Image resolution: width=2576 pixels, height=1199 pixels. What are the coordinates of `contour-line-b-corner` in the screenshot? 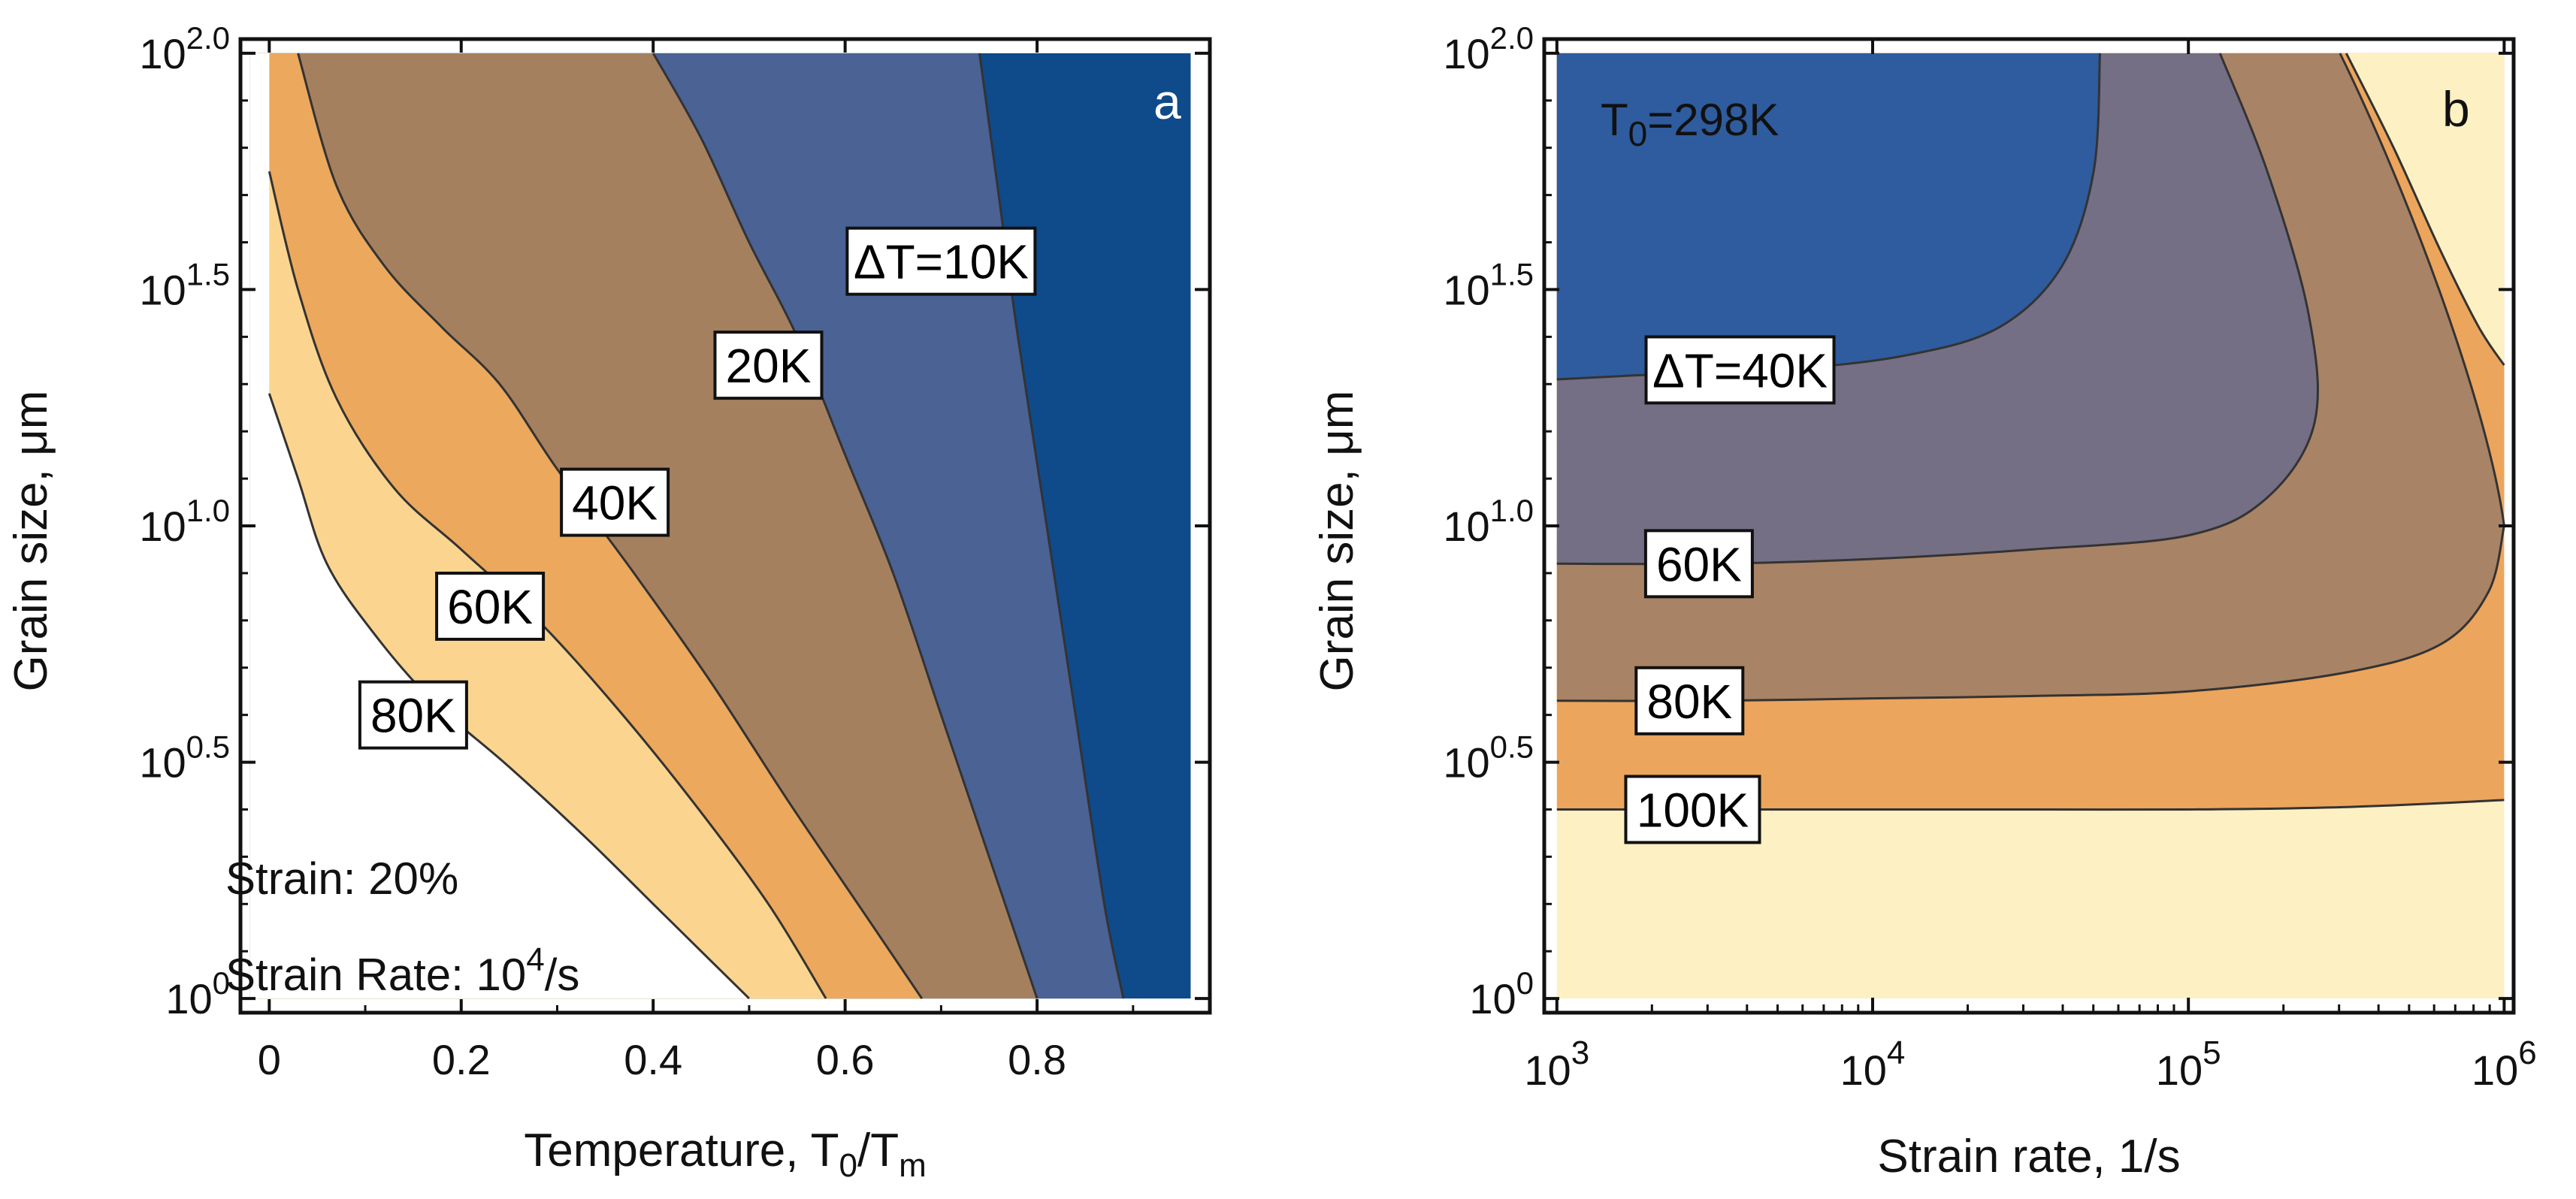 It's located at (2422, 290).